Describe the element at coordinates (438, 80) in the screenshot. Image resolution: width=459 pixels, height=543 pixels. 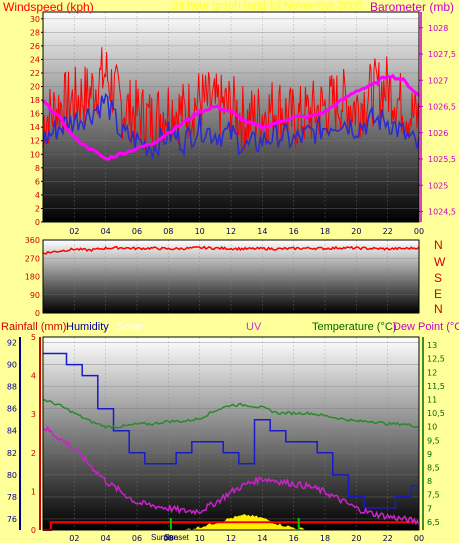
I see `barometer-ytick-label: 1027` at that location.